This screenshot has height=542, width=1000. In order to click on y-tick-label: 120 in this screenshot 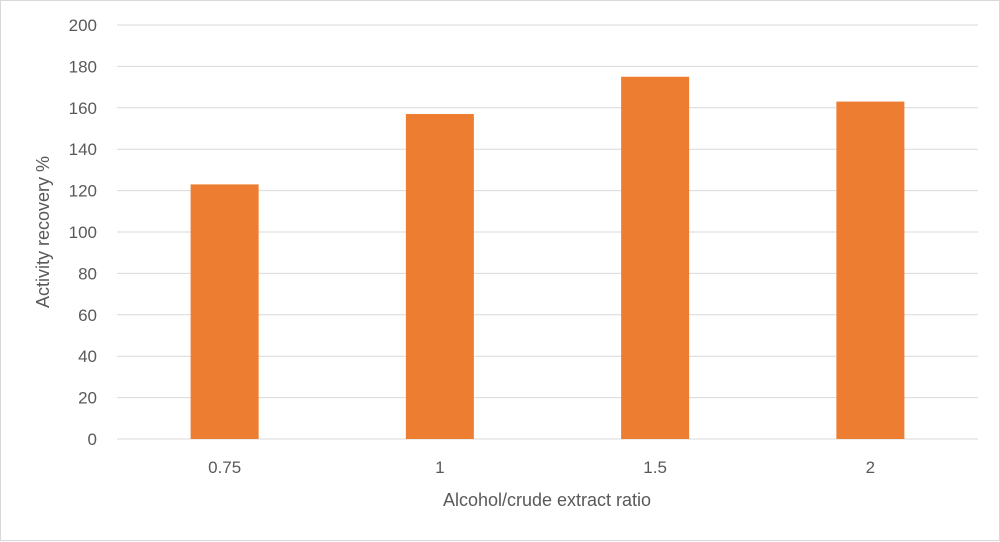, I will do `click(83, 191)`.